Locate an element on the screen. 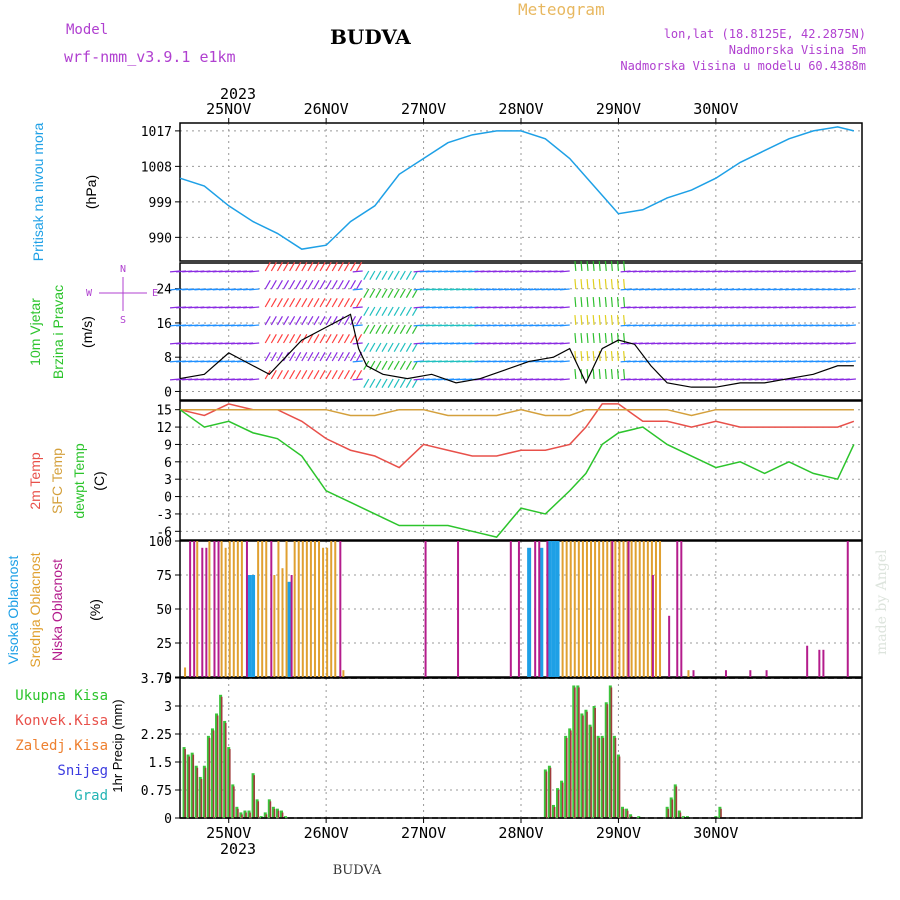  y-tick-label: 1008 is located at coordinates (156, 167).